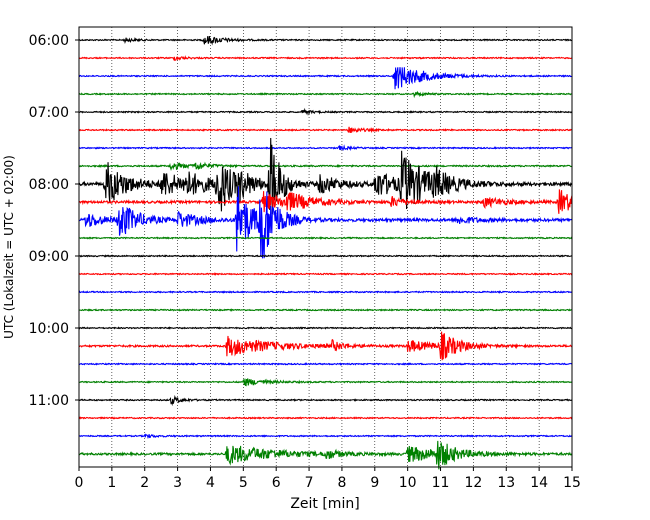 This screenshot has width=650, height=520. What do you see at coordinates (49, 113) in the screenshot?
I see `y-tick-label: 07:00` at bounding box center [49, 113].